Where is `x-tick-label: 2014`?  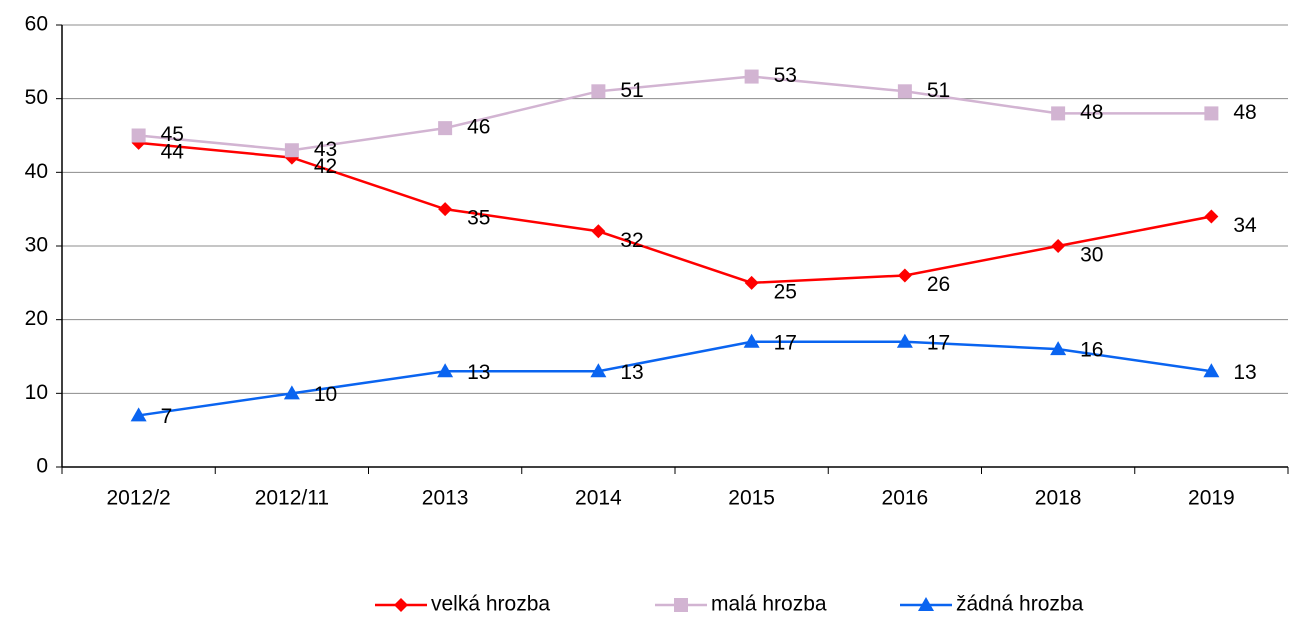 x-tick-label: 2014 is located at coordinates (598, 498).